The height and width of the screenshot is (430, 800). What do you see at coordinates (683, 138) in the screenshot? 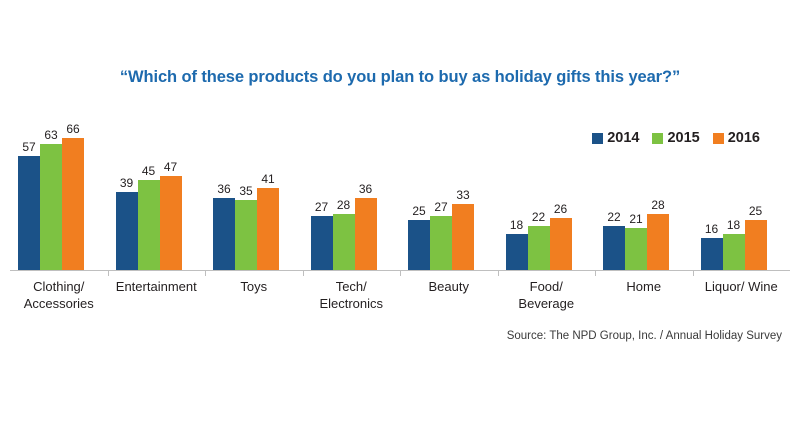
I see `legend-label: 2015` at bounding box center [683, 138].